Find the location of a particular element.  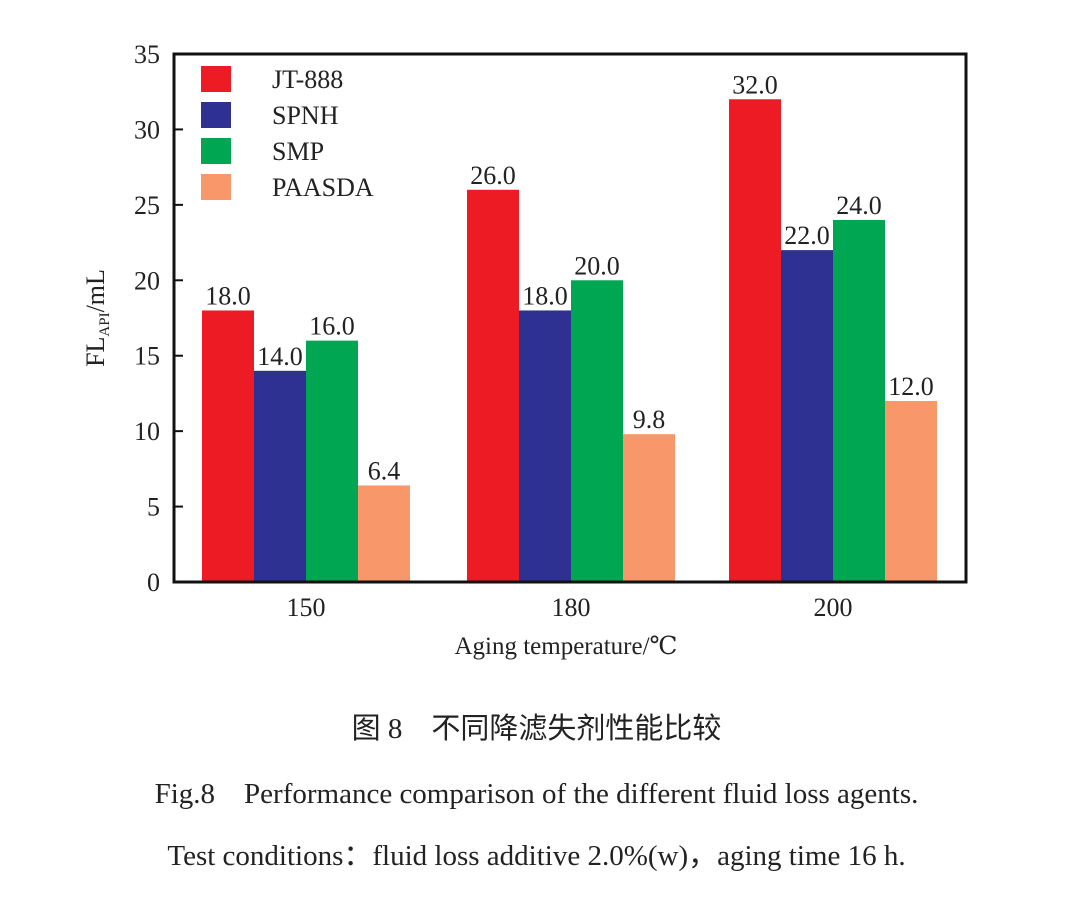

y-tick-label: 20 is located at coordinates (147, 280).